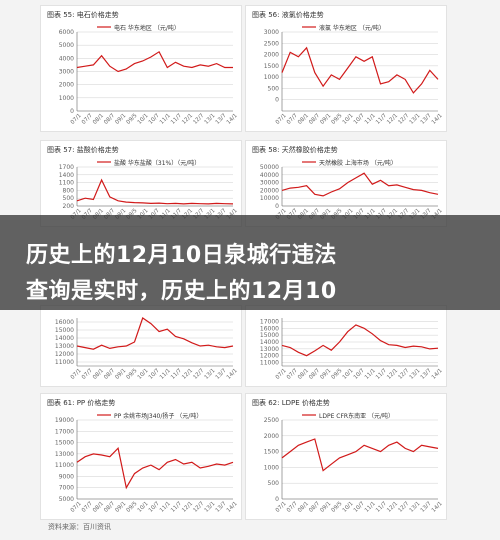 The image size is (500, 540). Describe the element at coordinates (69, 206) in the screenshot. I see `y-tick-label: 200` at that location.